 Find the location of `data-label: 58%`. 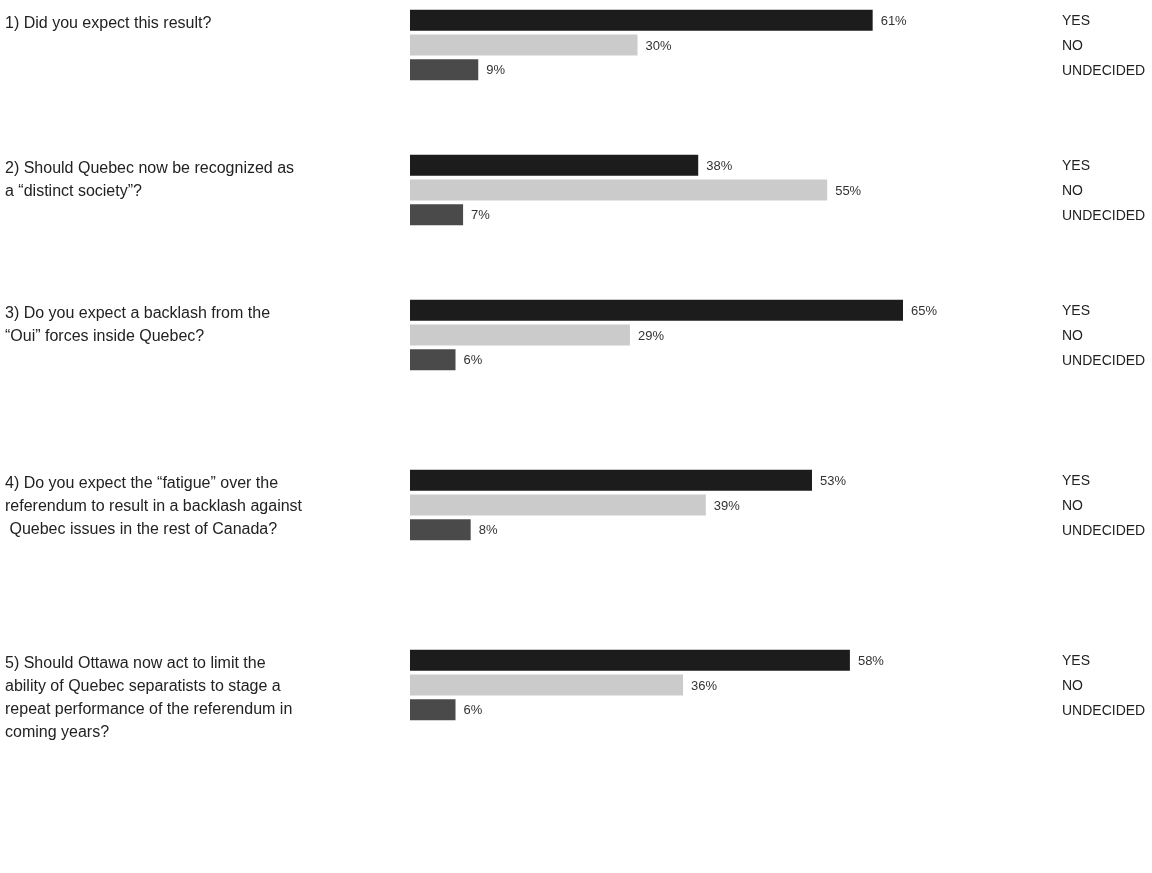

data-label: 58% is located at coordinates (871, 660).